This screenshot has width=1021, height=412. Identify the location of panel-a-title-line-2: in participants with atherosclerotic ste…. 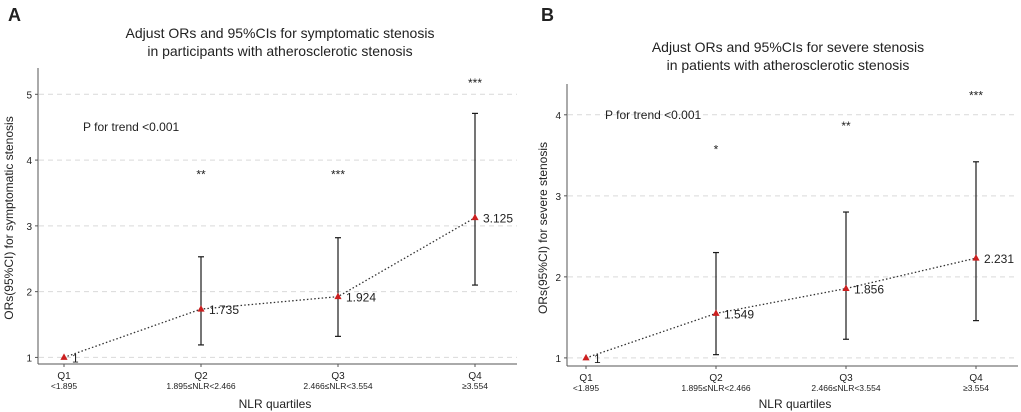
(279, 51).